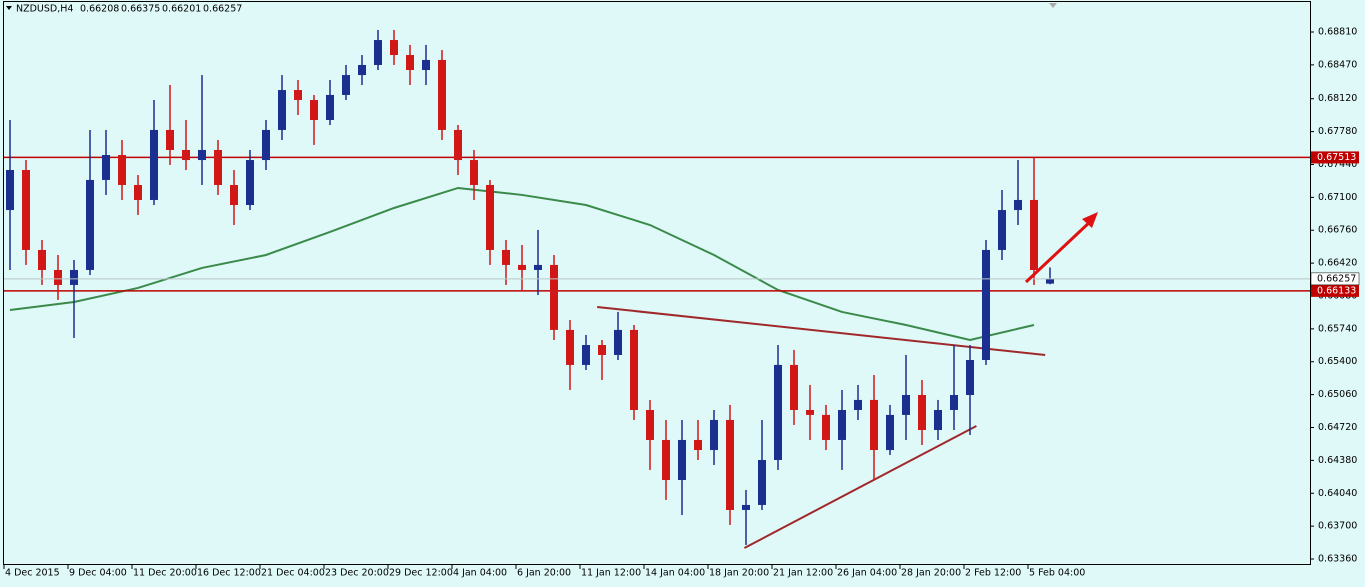 Image resolution: width=1365 pixels, height=587 pixels. Describe the element at coordinates (1337, 230) in the screenshot. I see `y-tick-label: 0.66760` at that location.